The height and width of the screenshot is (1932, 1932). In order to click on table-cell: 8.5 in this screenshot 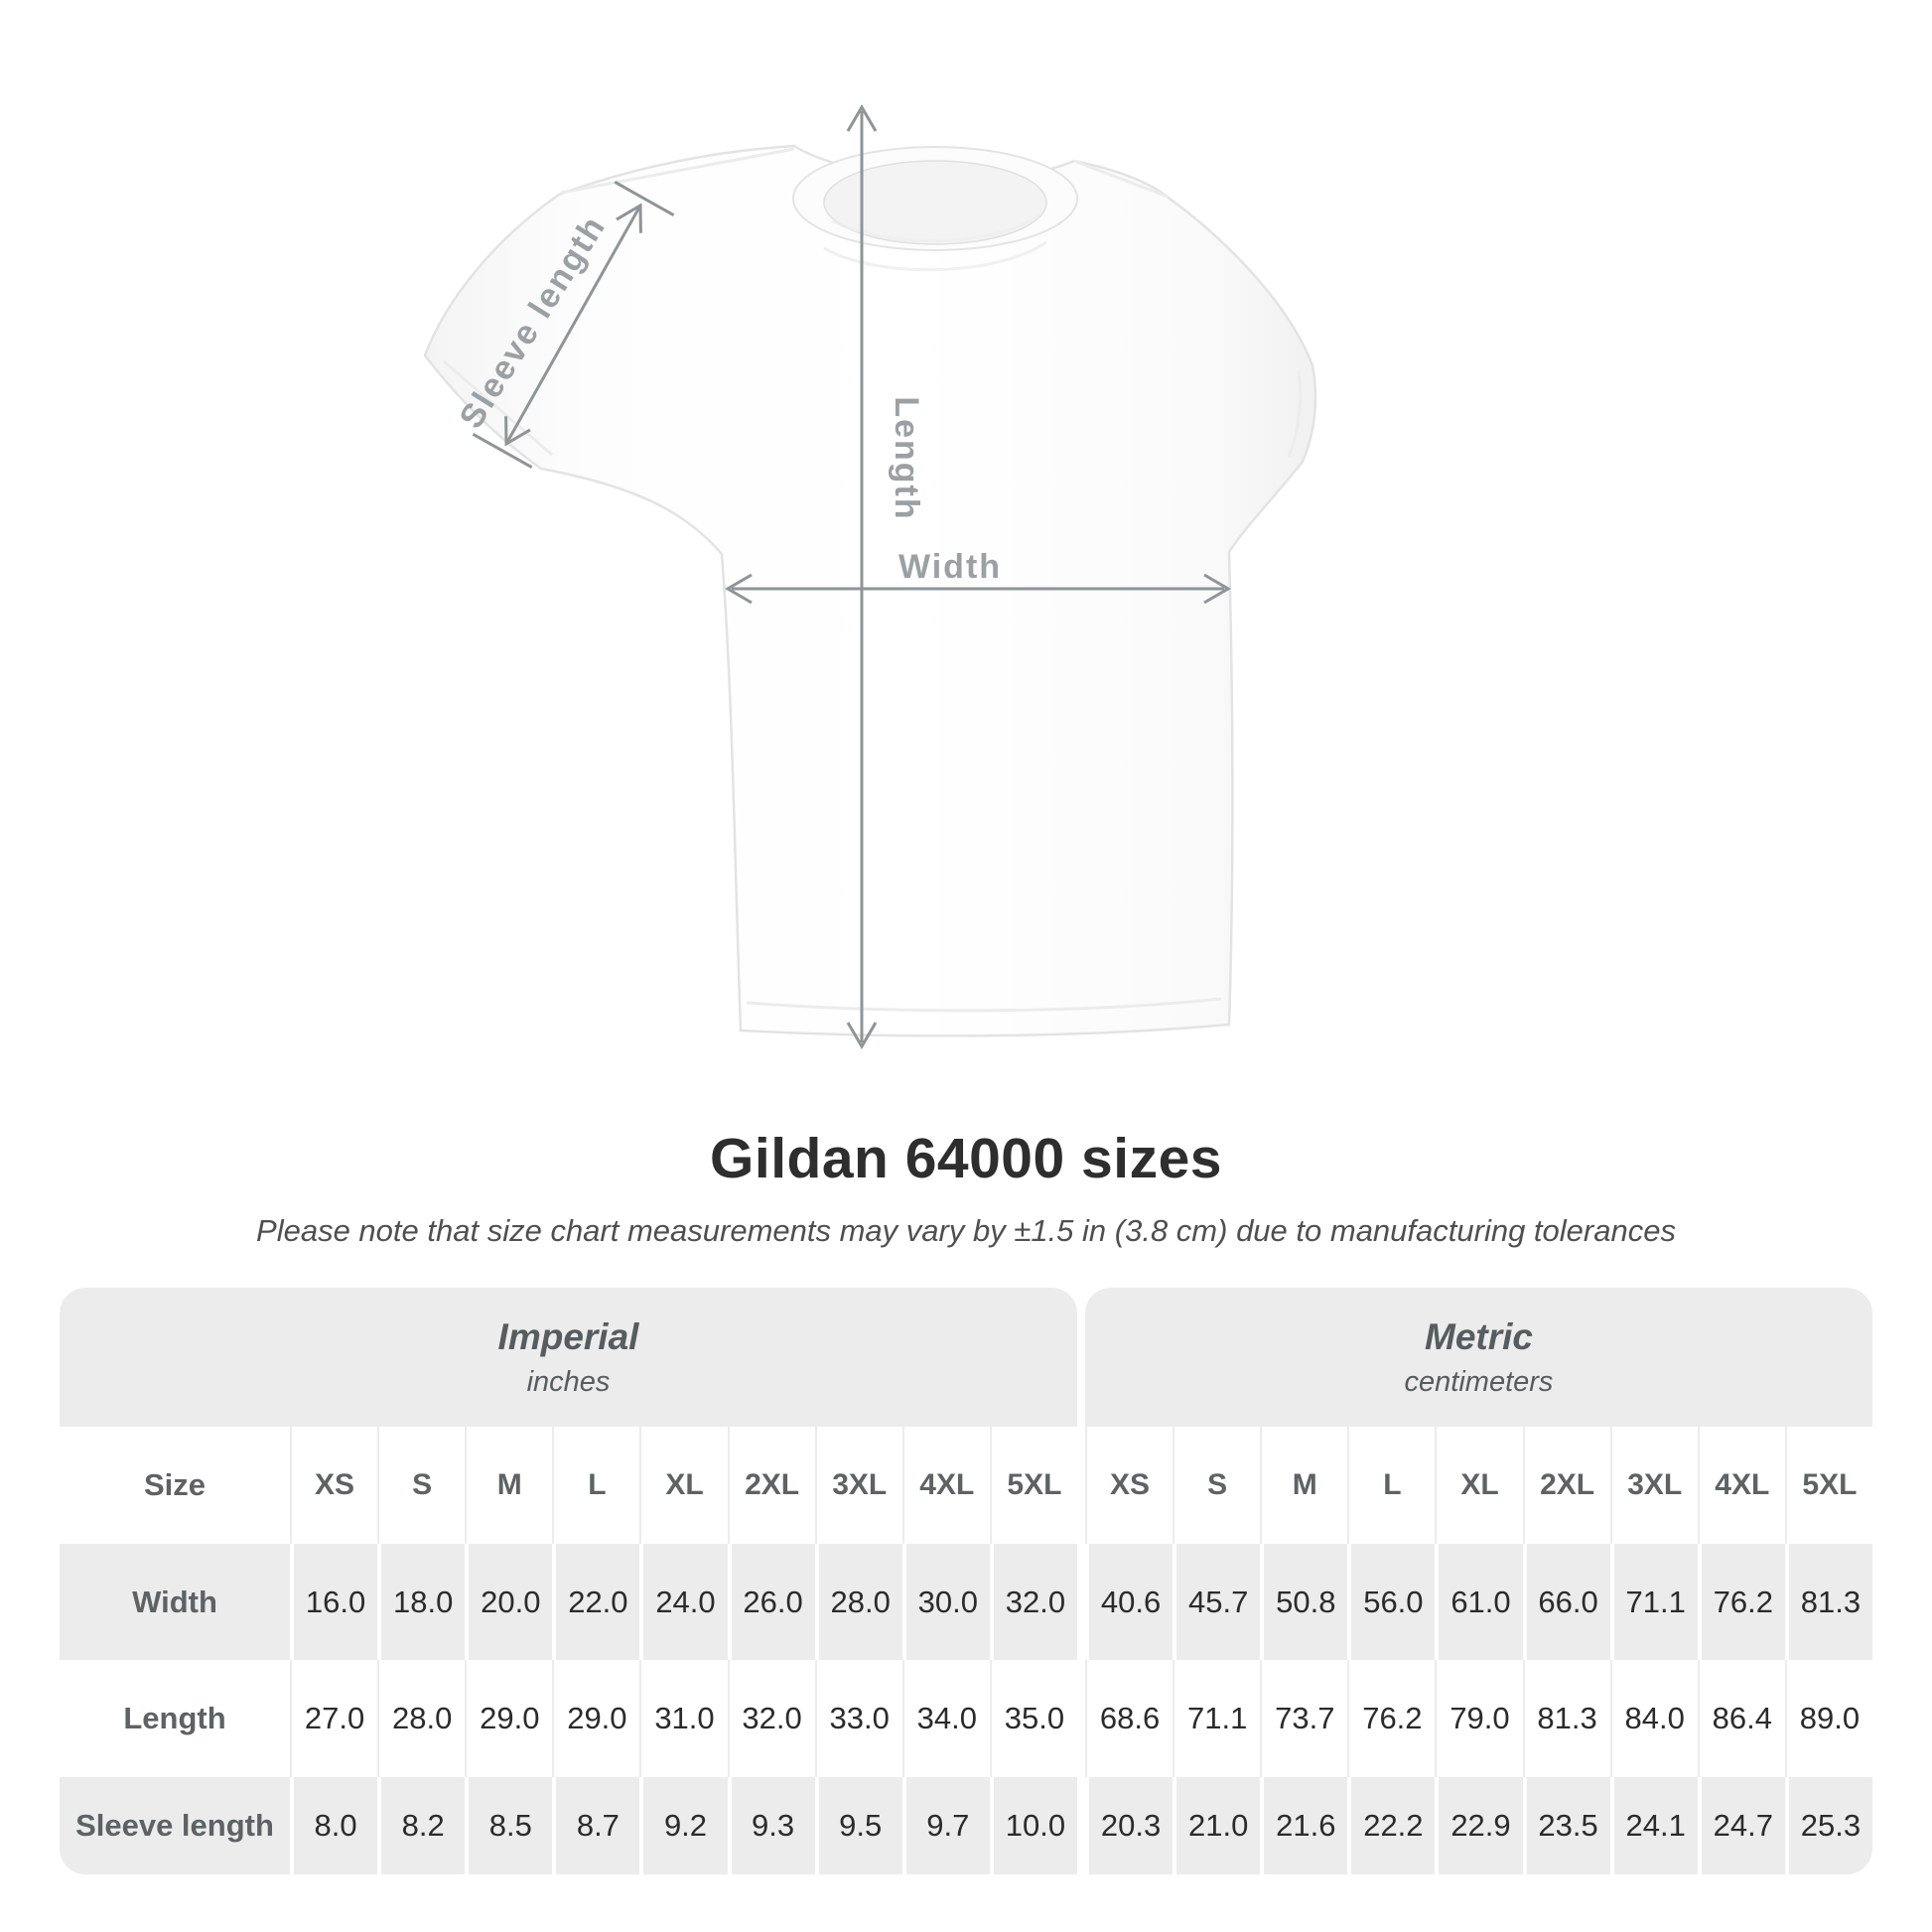, I will do `click(508, 1825)`.